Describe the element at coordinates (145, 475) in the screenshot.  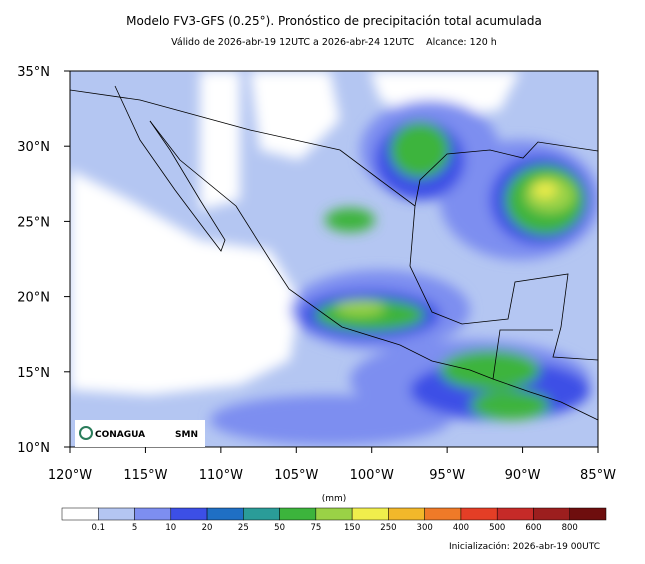
I see `lon-label: 115°W` at that location.